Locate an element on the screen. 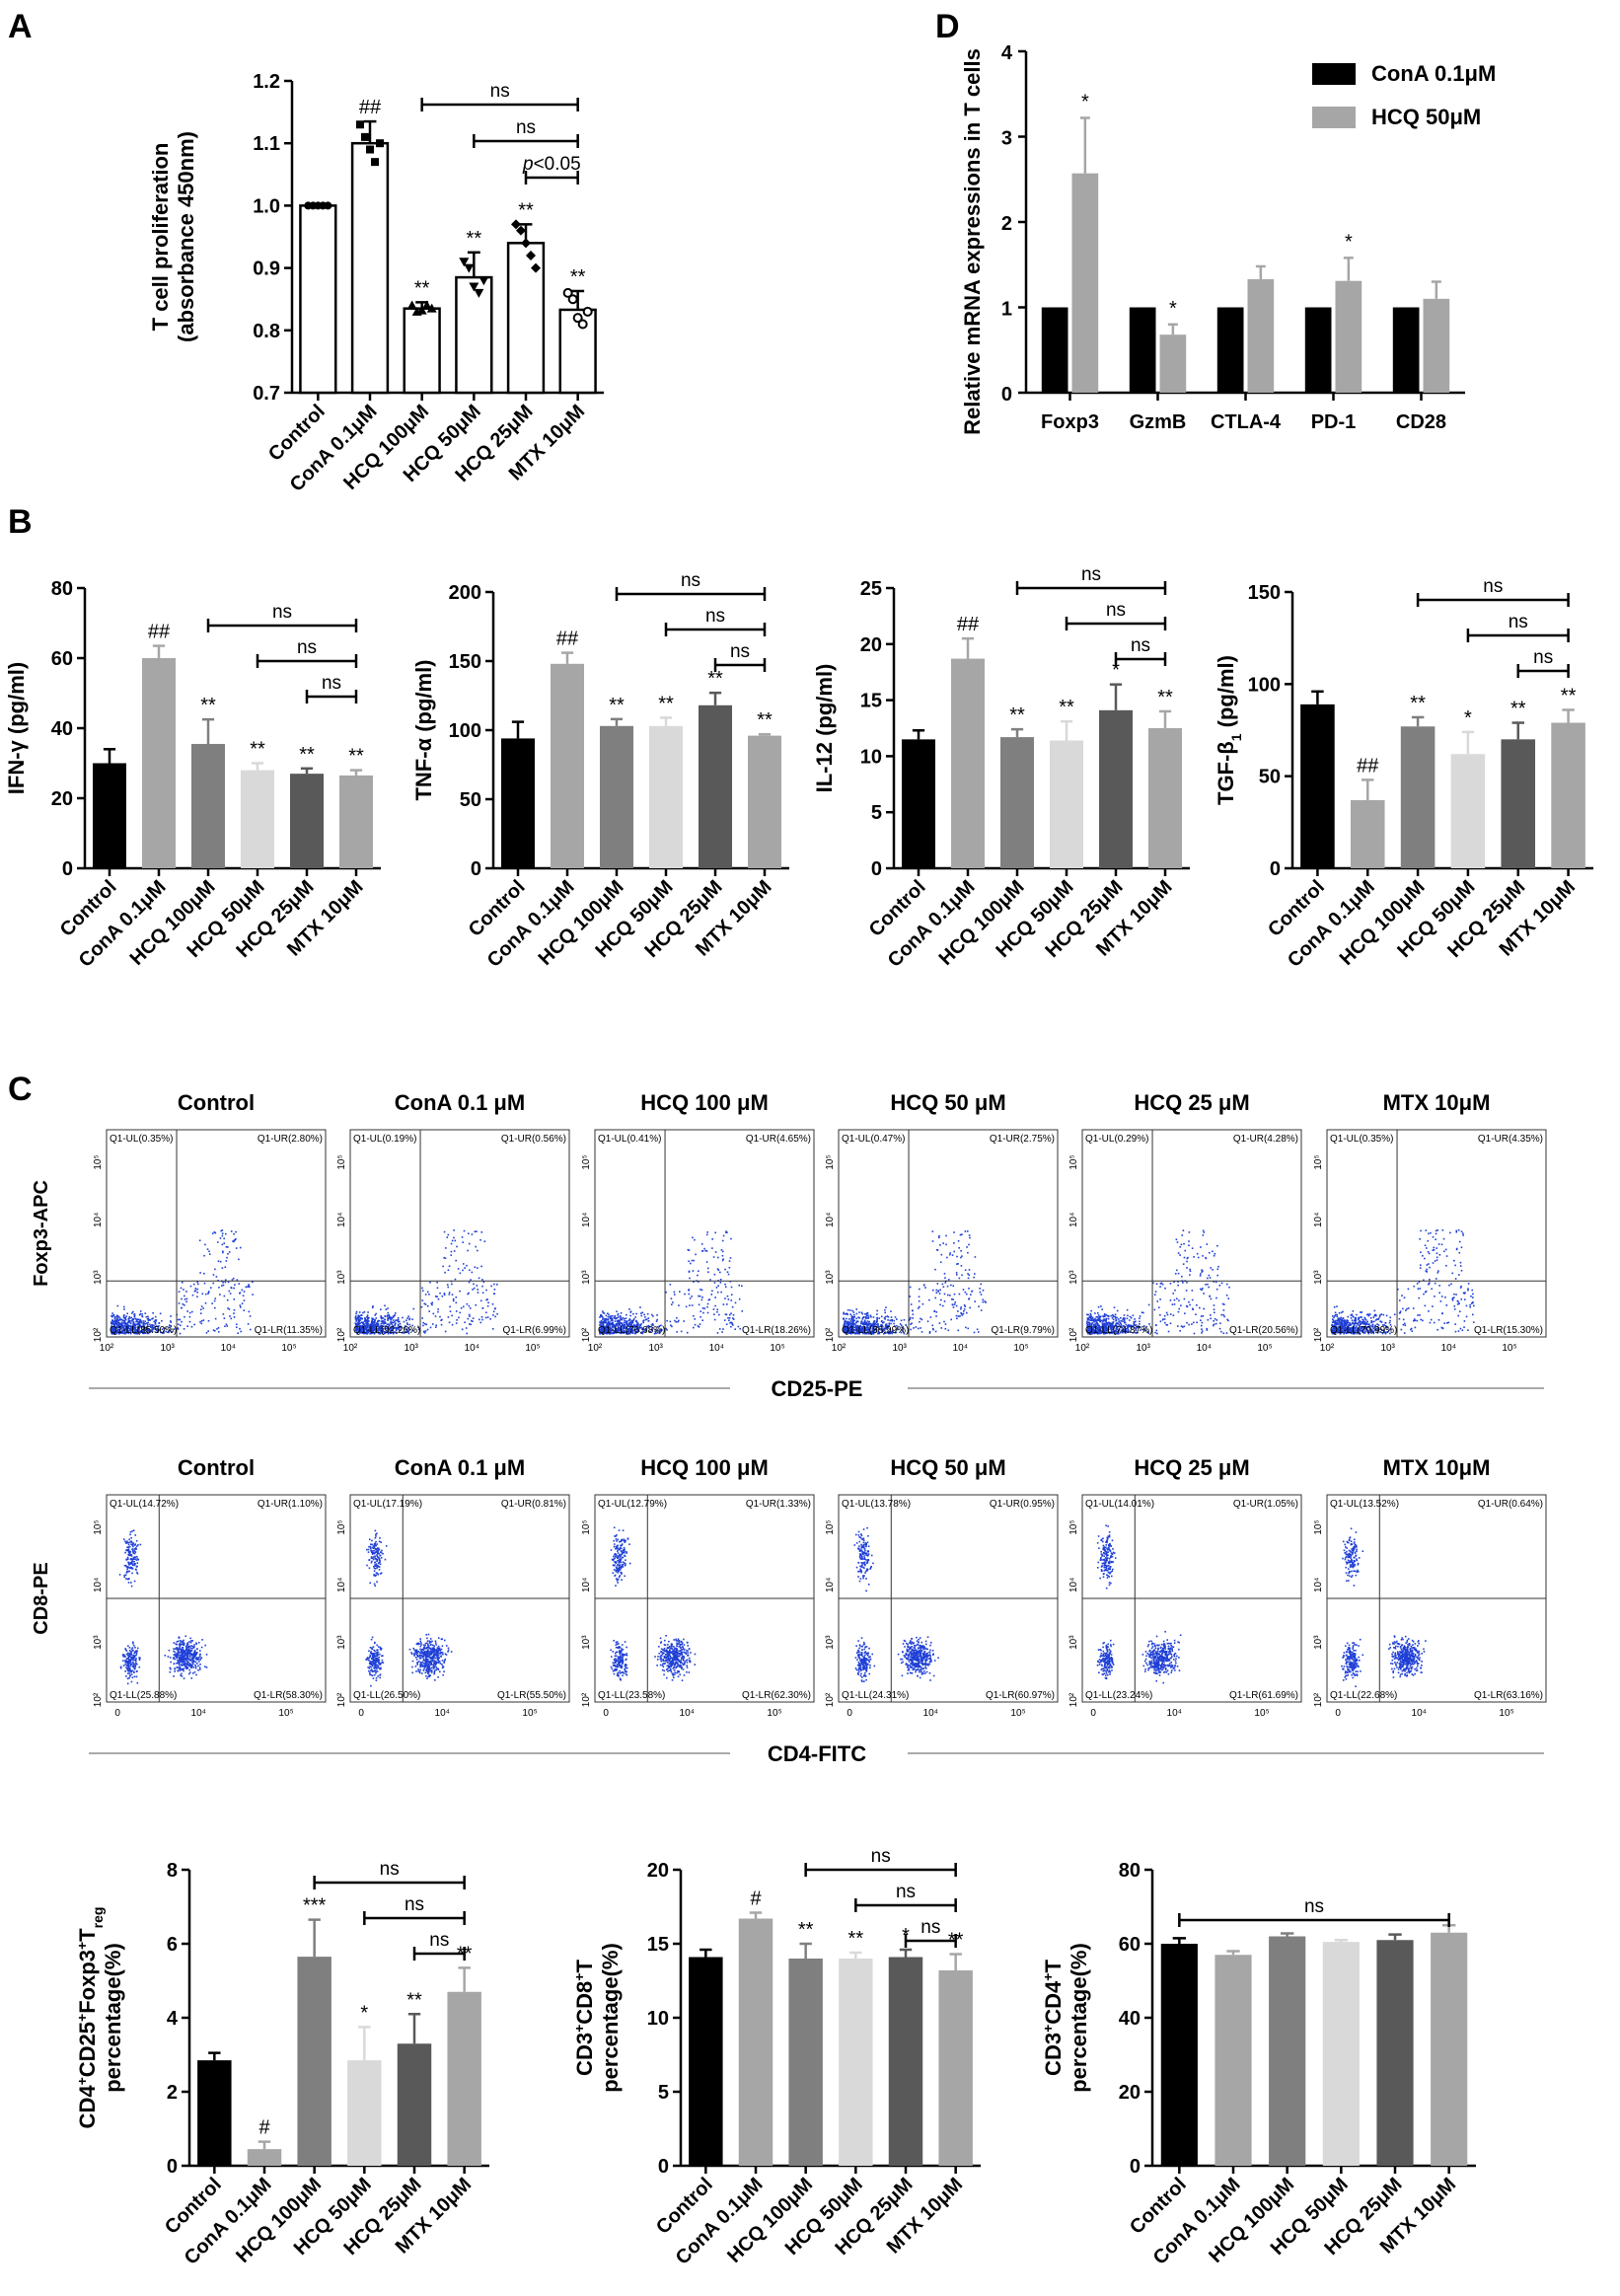  y-tick-label: 1.0 is located at coordinates (266, 206).